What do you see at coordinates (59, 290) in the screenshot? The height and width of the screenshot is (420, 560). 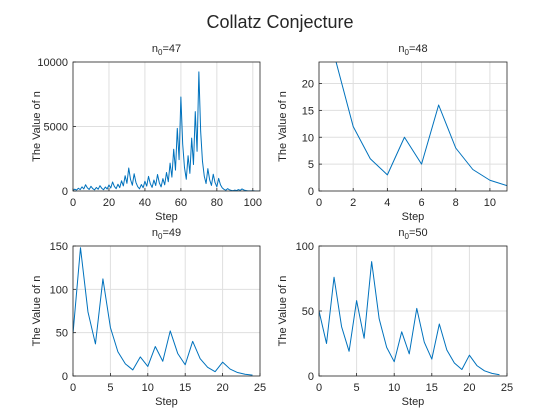 I see `panel-3-y-tick-label-2: 100` at bounding box center [59, 290].